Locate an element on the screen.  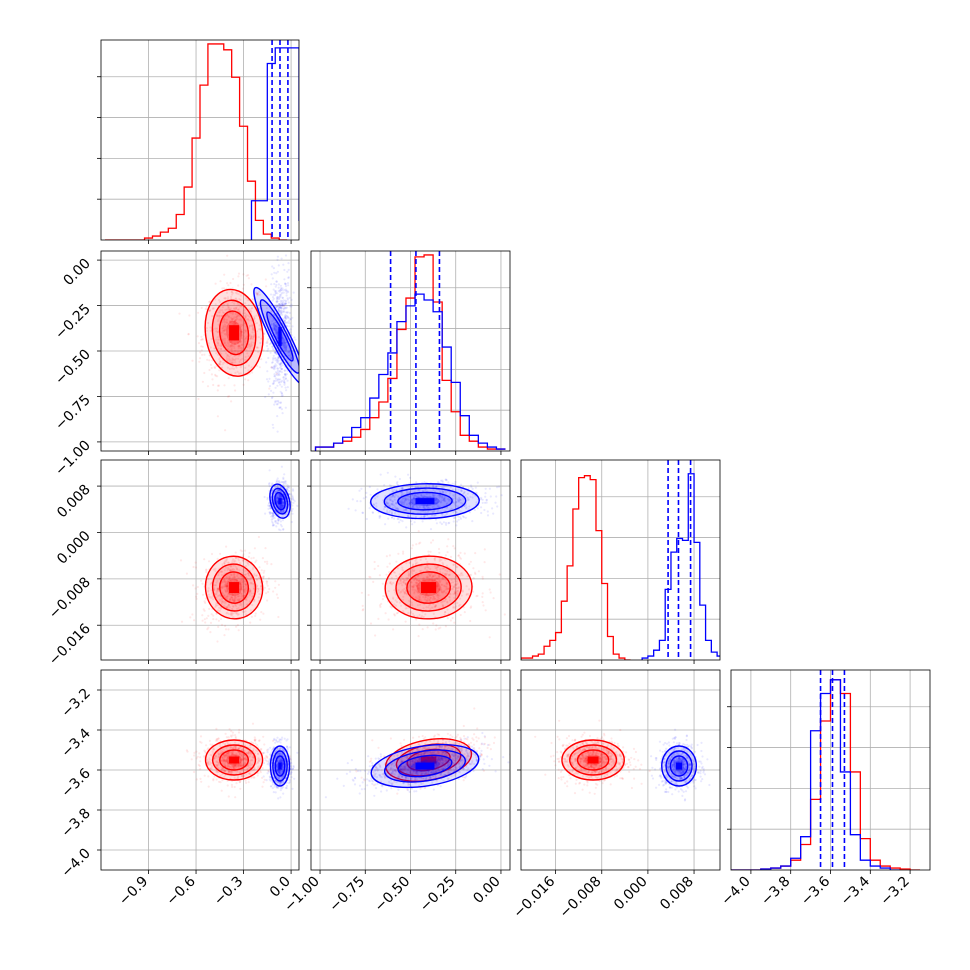
y-tick-label: 0.008 is located at coordinates (74, 502).